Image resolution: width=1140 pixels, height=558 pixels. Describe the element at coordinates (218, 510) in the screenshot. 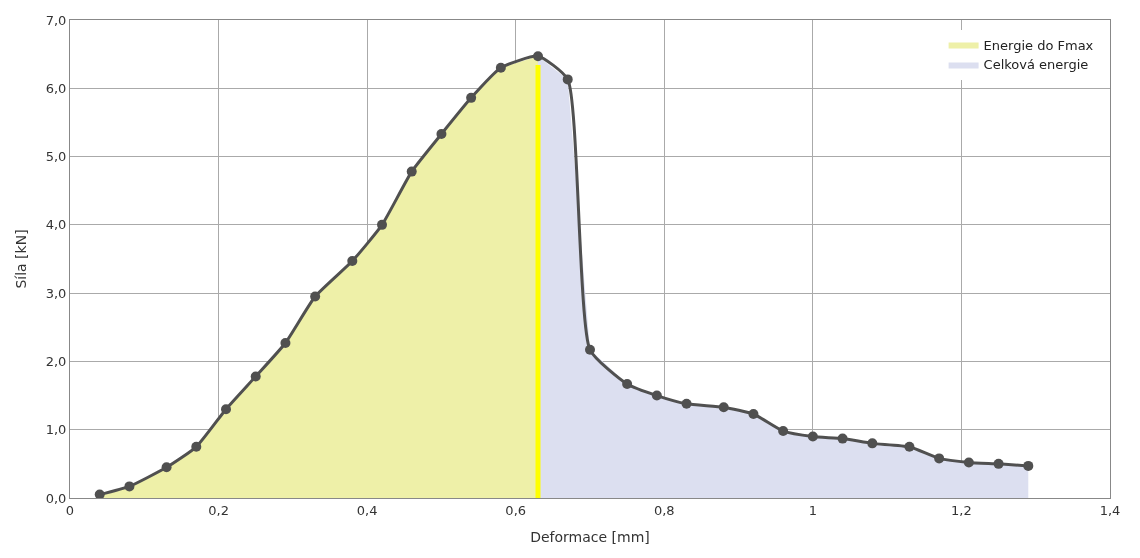

I see `x-tick-label: 0,2` at that location.